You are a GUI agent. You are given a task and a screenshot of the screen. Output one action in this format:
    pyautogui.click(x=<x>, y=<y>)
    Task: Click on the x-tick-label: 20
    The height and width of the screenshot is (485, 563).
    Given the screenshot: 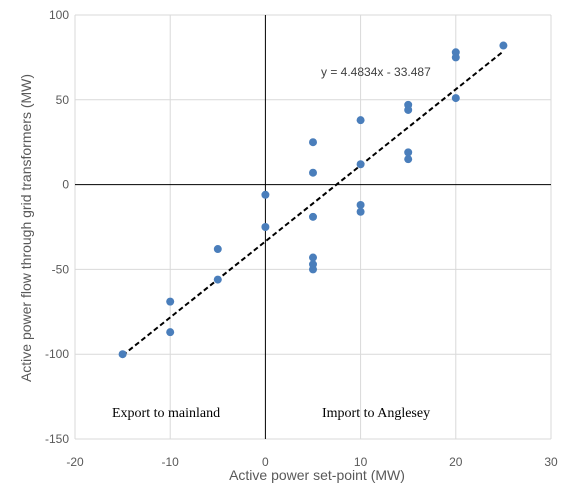 What is the action you would take?
    pyautogui.click(x=456, y=462)
    